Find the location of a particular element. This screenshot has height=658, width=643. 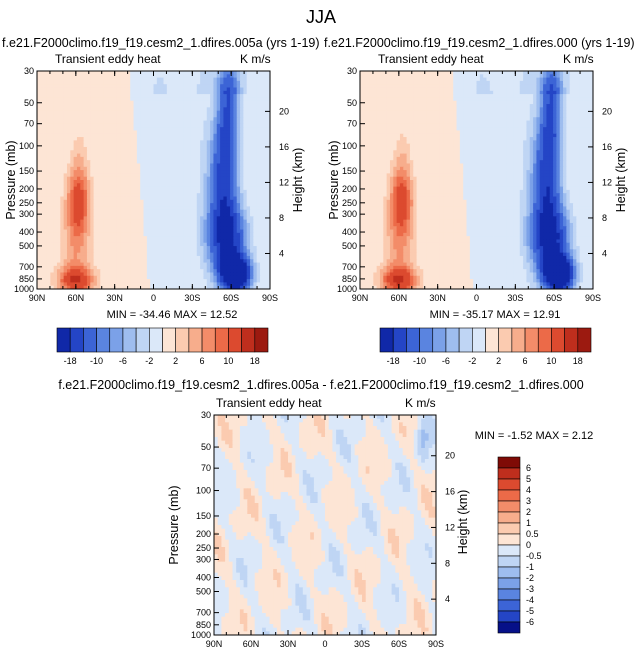

x-tick-label: 90N is located at coordinates (37, 298).